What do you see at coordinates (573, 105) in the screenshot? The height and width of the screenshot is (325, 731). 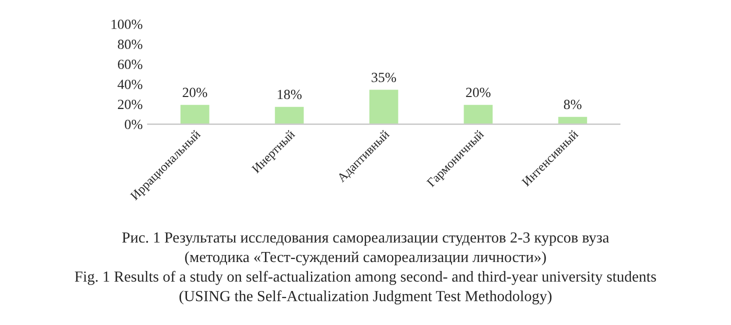 I see `data-label: 8%` at bounding box center [573, 105].